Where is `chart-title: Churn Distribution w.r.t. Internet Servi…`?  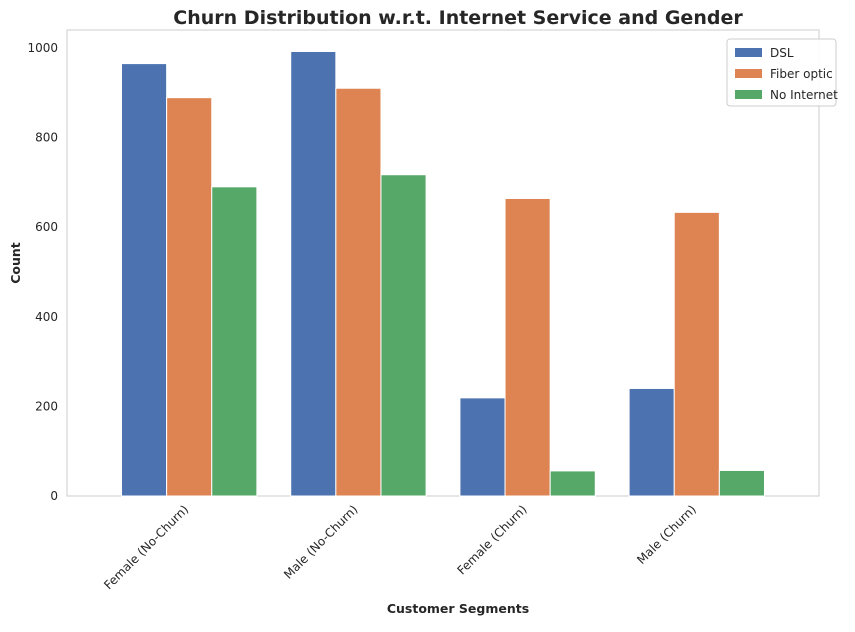
chart-title: Churn Distribution w.r.t. Internet Servi… is located at coordinates (458, 18).